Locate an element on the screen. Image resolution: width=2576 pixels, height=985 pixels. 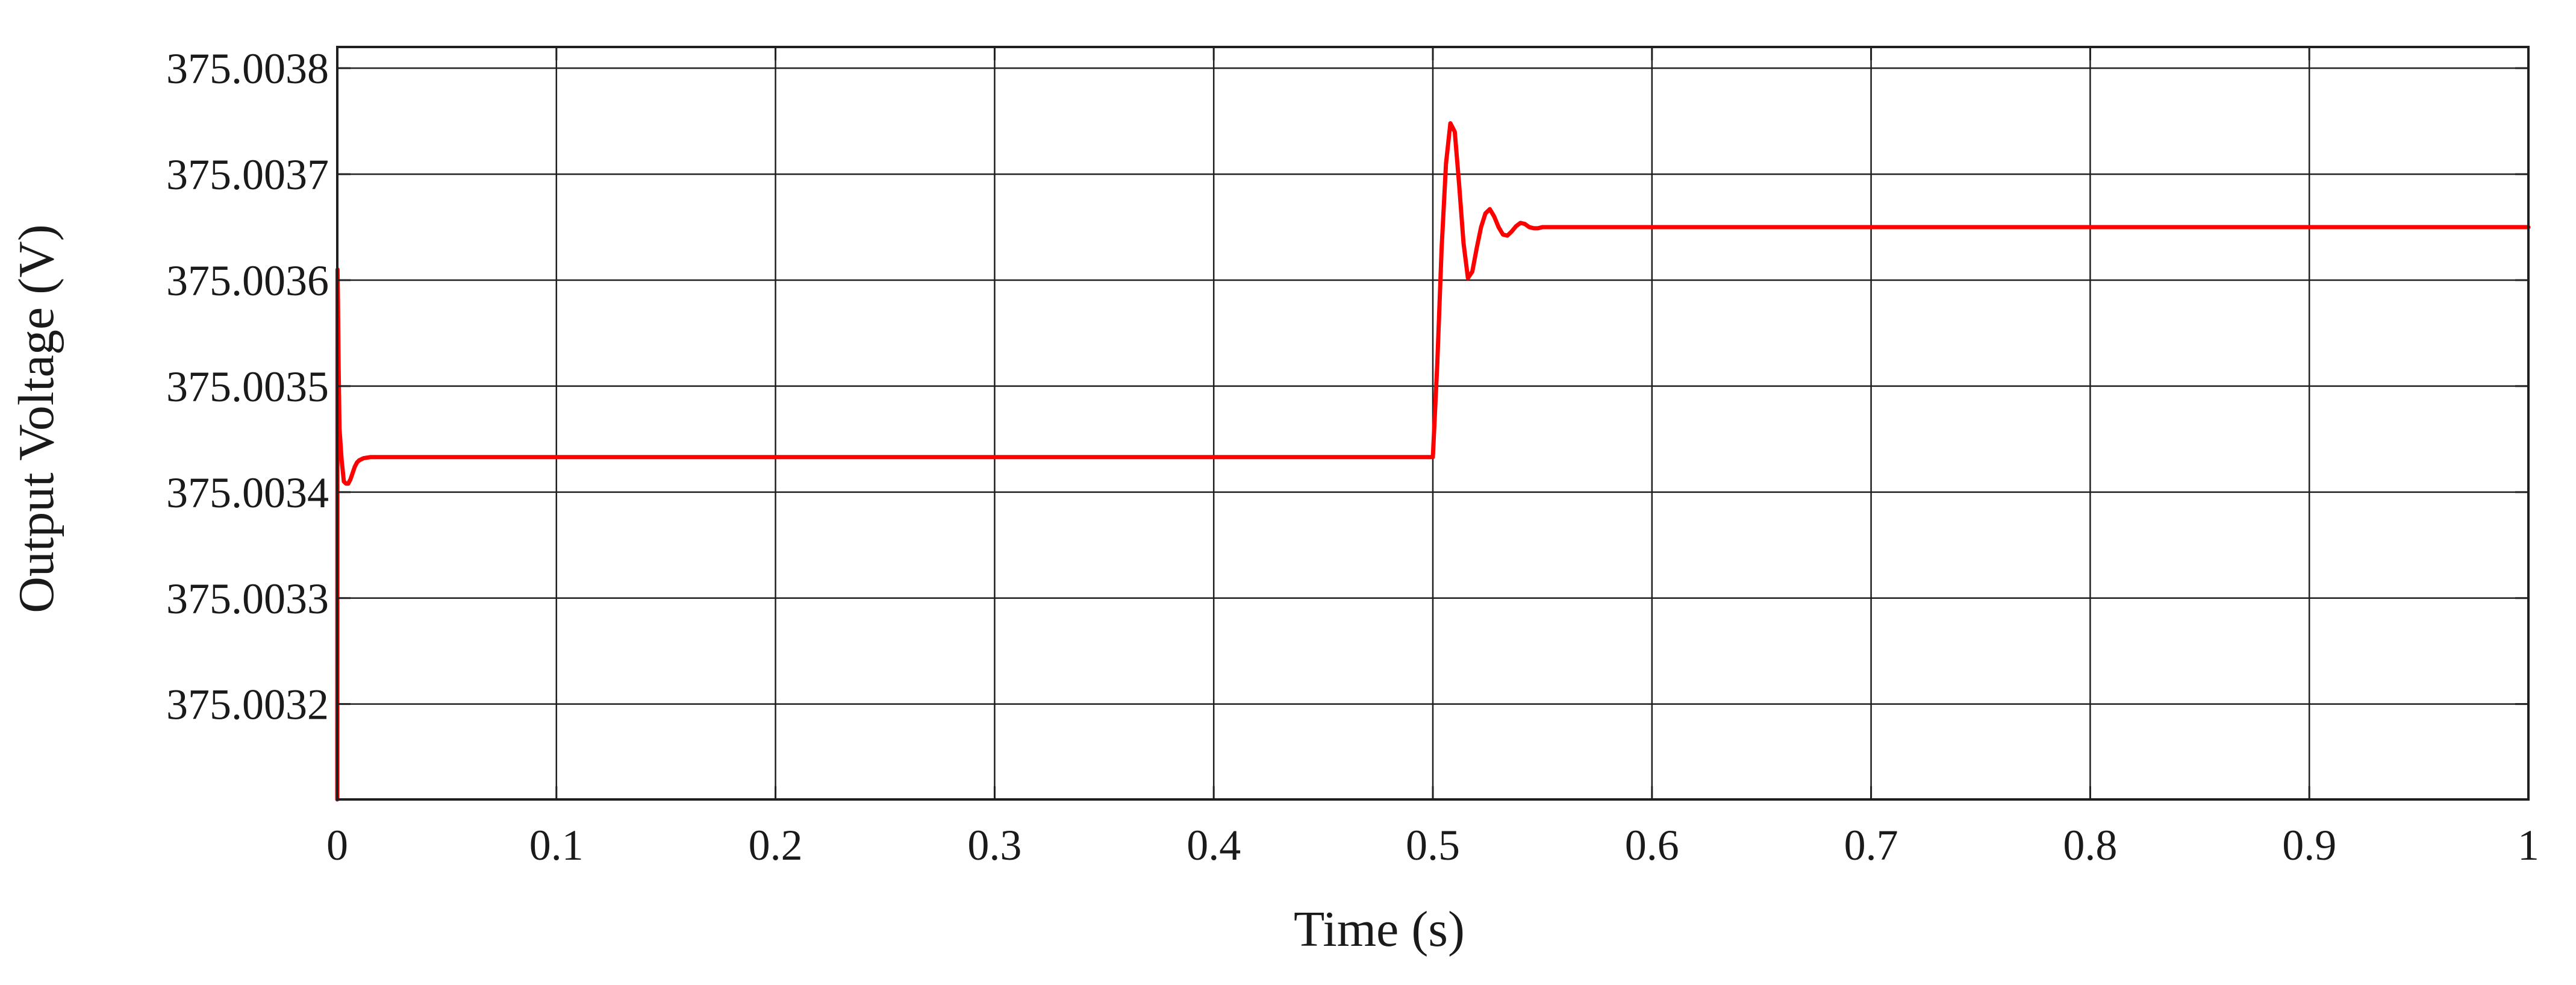
x-tick-label: 0.8 is located at coordinates (2090, 845).